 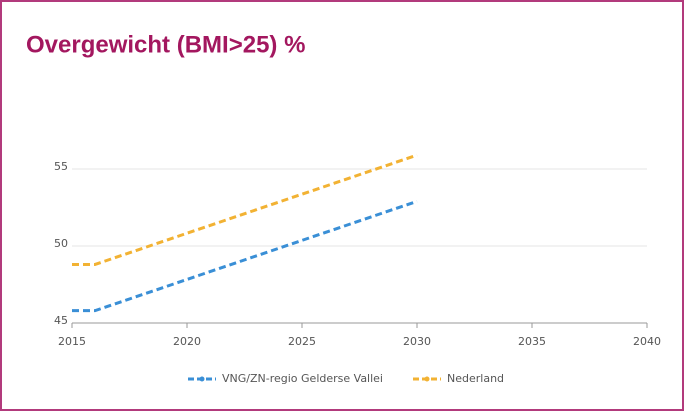 What do you see at coordinates (302, 341) in the screenshot?
I see `x-tick-label: 2025` at bounding box center [302, 341].